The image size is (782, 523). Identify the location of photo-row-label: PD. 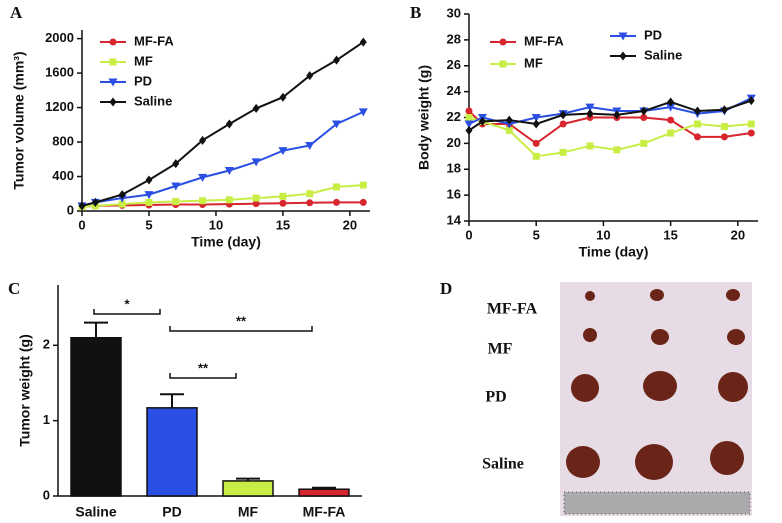
(495, 397).